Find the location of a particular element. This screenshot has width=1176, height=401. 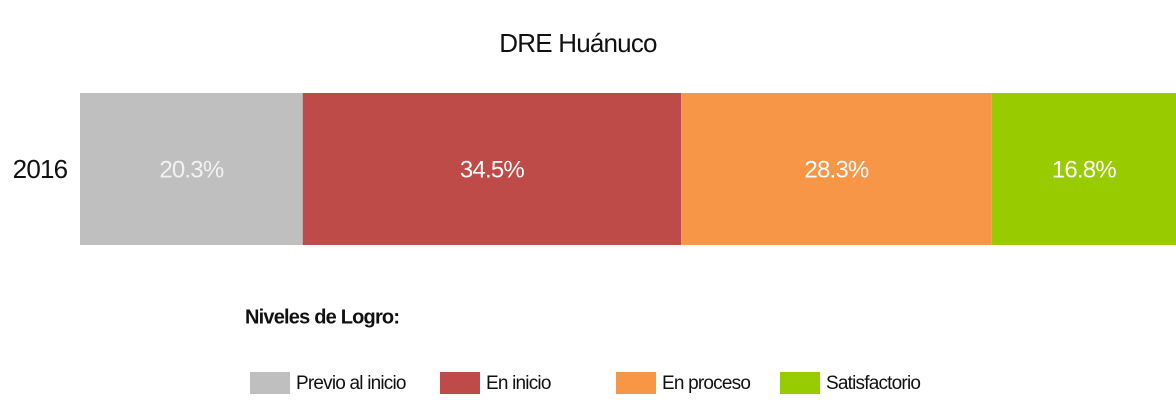

legend-label: Previo al inicio is located at coordinates (351, 383).